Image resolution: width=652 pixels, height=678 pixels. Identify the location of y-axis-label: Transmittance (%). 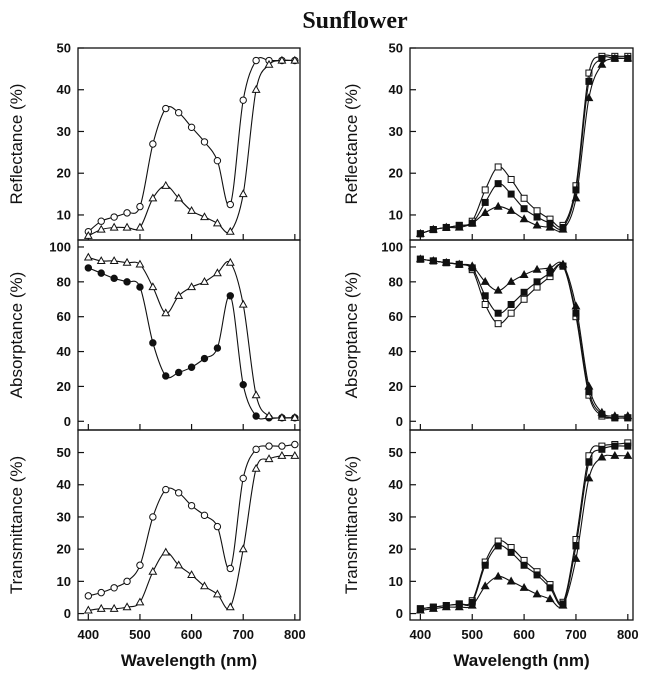
(351, 525).